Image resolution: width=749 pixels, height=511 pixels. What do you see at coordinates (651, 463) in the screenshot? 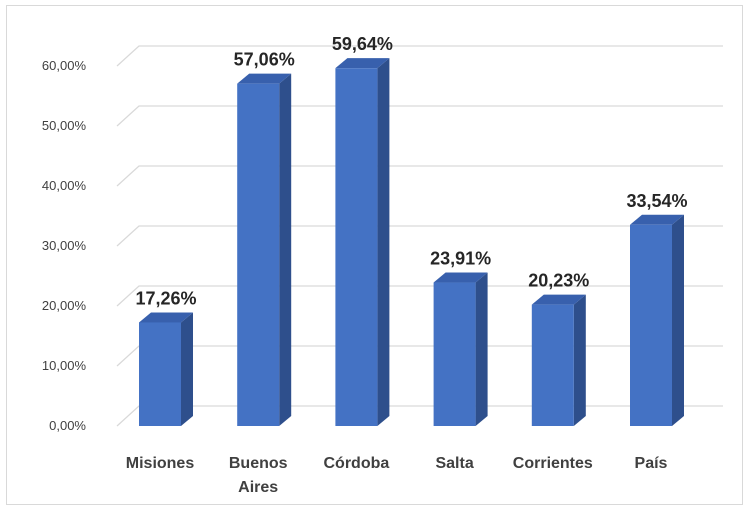
I see `category-label: País` at bounding box center [651, 463].